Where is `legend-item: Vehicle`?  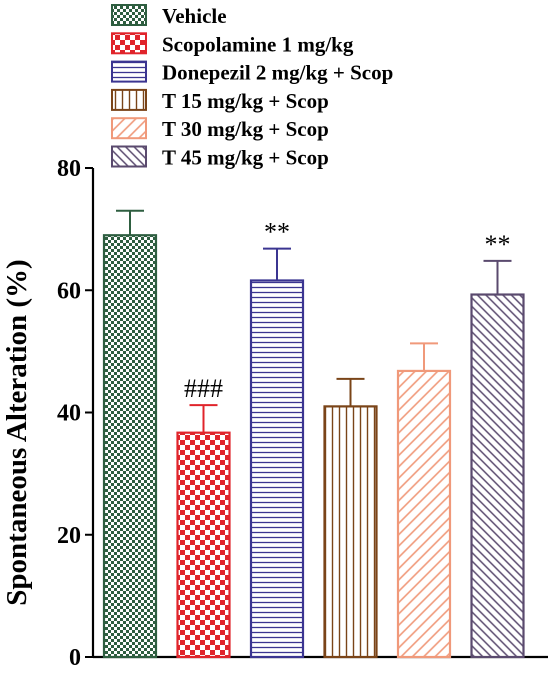
legend-item: Vehicle is located at coordinates (169, 16).